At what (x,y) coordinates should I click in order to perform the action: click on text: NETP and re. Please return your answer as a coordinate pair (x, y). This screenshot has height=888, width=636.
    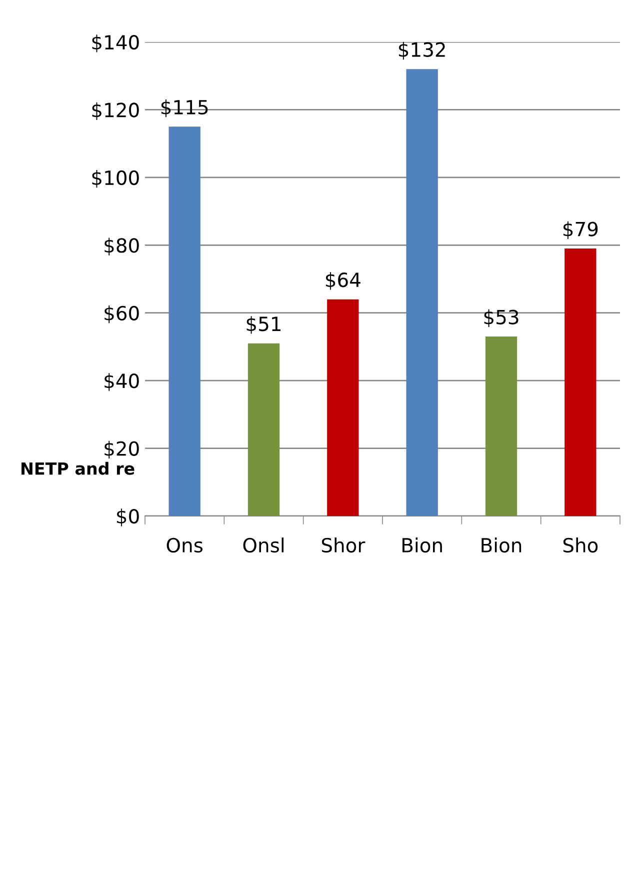
    Looking at the image, I should click on (78, 468).